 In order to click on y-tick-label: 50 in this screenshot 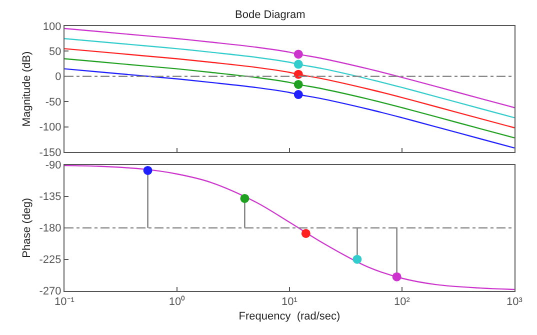, I will do `click(55, 52)`.